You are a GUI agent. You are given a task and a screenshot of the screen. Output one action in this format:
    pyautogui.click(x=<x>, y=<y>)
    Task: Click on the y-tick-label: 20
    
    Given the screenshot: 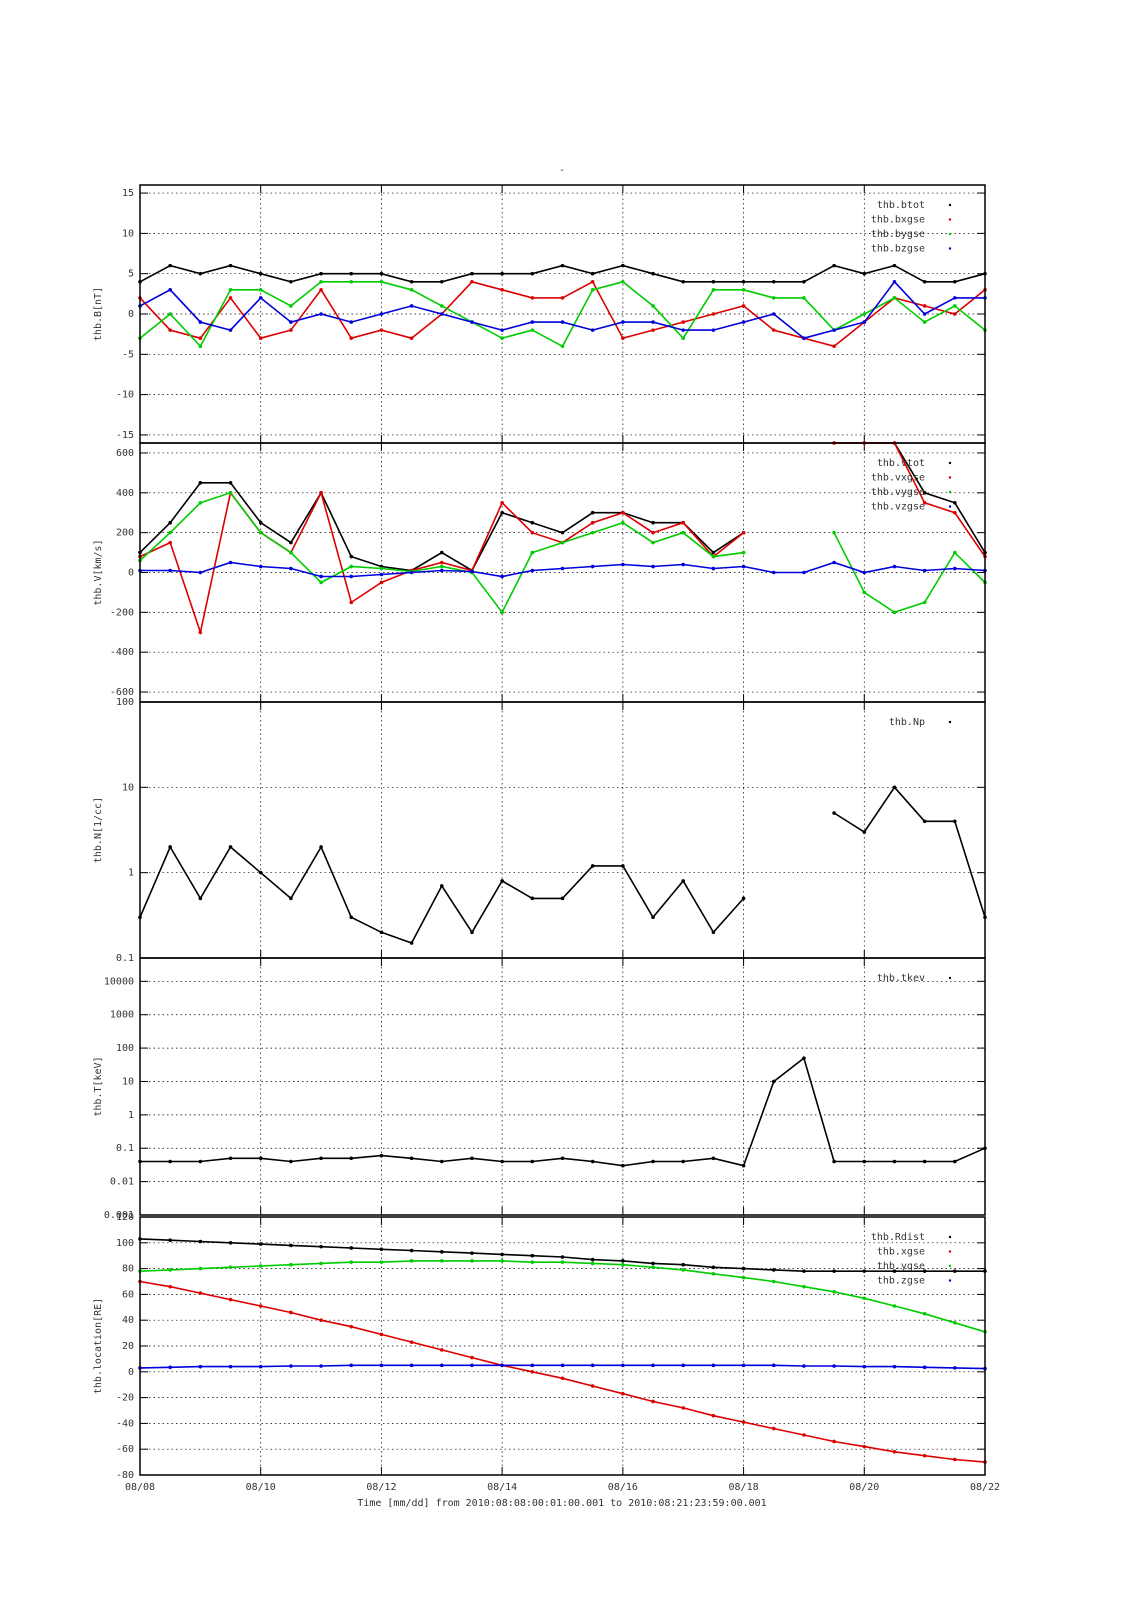 What is the action you would take?
    pyautogui.click(x=128, y=1346)
    